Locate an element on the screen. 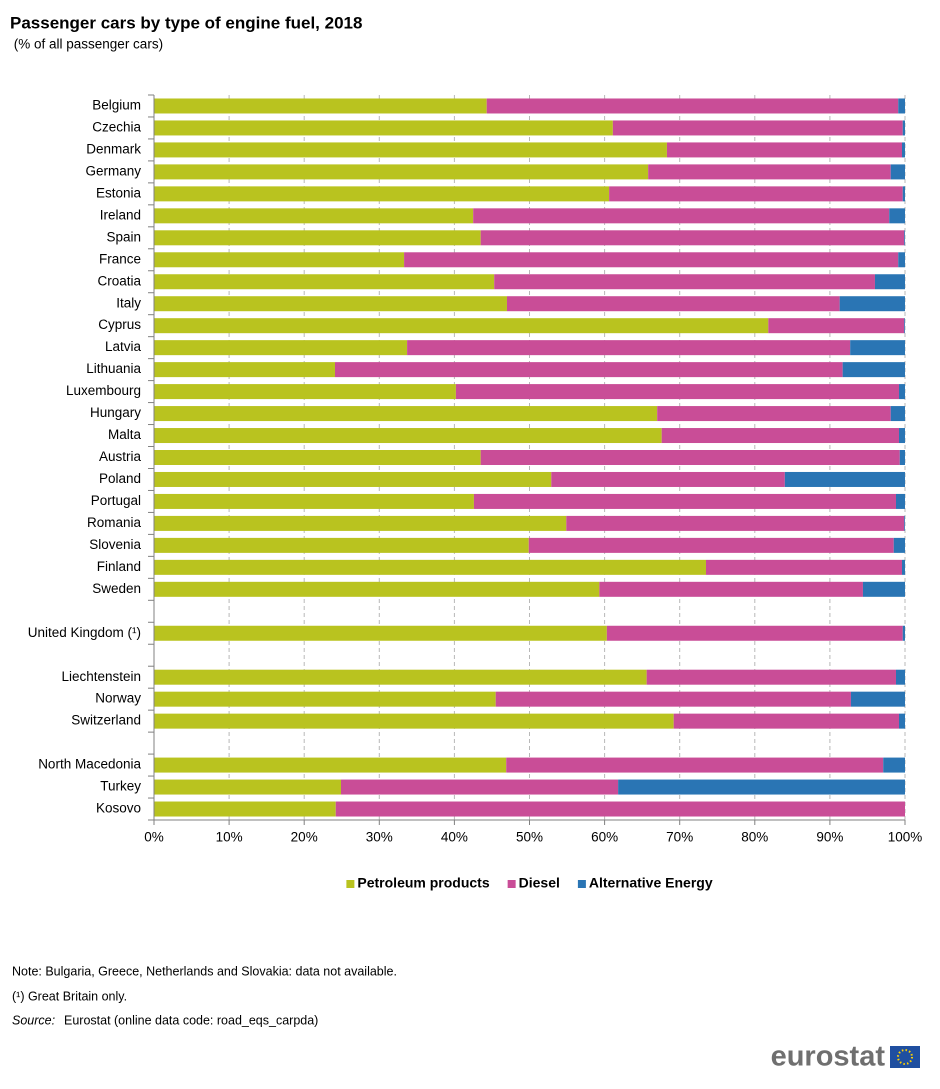 The width and height of the screenshot is (940, 1089). x-tick-label: 60% is located at coordinates (604, 837).